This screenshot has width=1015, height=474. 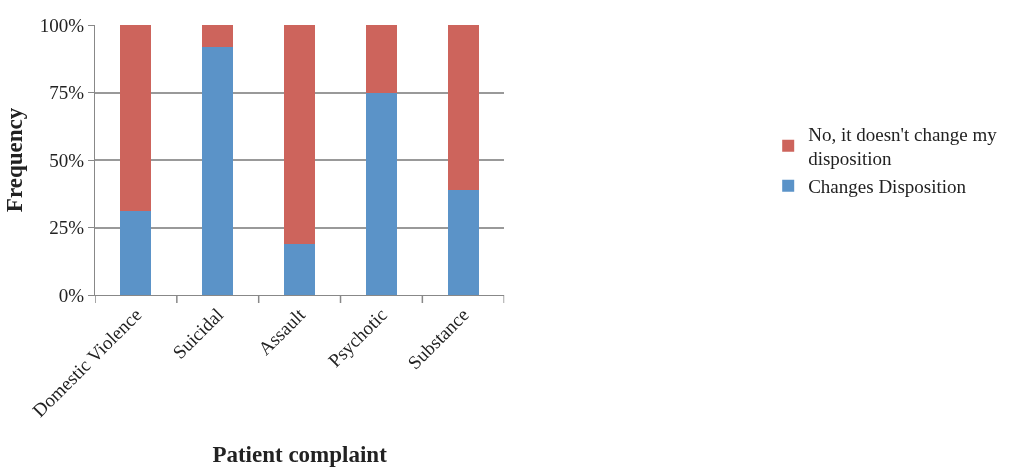 I want to click on legend-label: Changes Disposition, so click(x=887, y=187).